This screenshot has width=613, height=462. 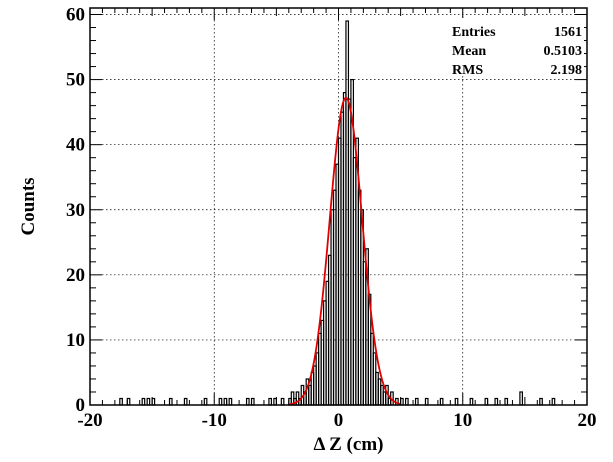 I want to click on y-tick-label: 60, so click(x=75, y=15).